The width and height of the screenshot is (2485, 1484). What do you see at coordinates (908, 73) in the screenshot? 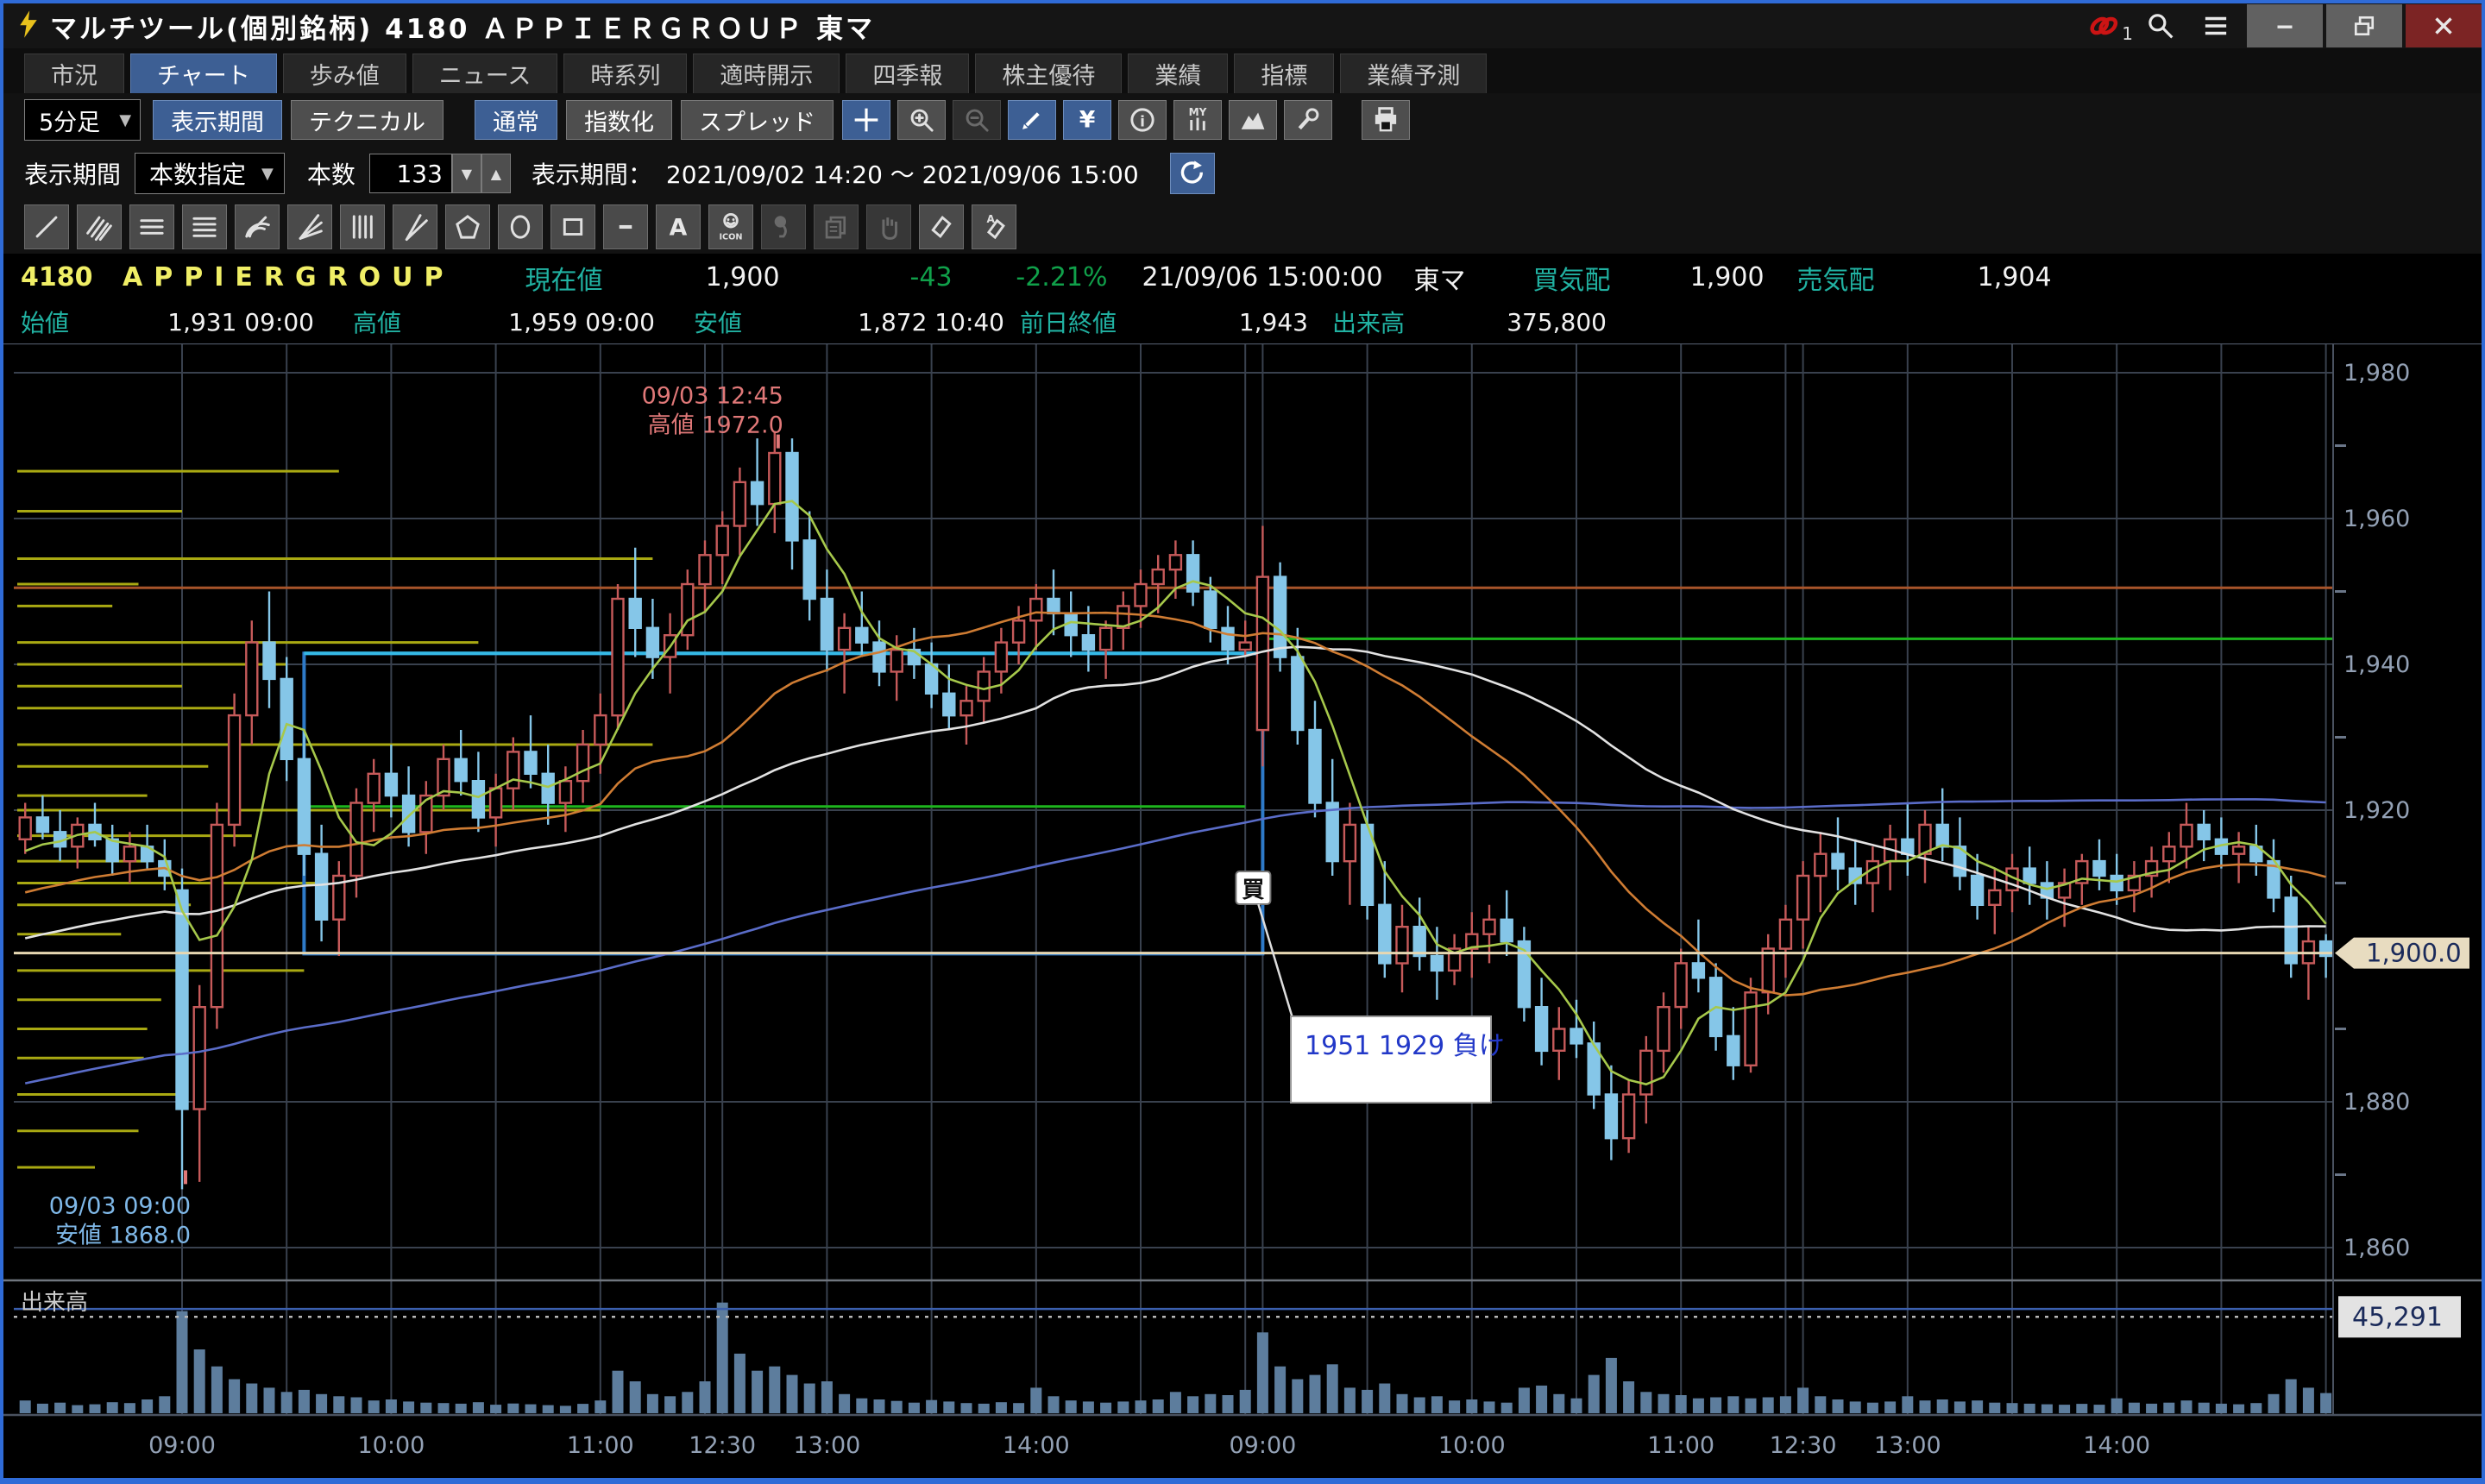
I see `tab-四季報: 四季報` at bounding box center [908, 73].